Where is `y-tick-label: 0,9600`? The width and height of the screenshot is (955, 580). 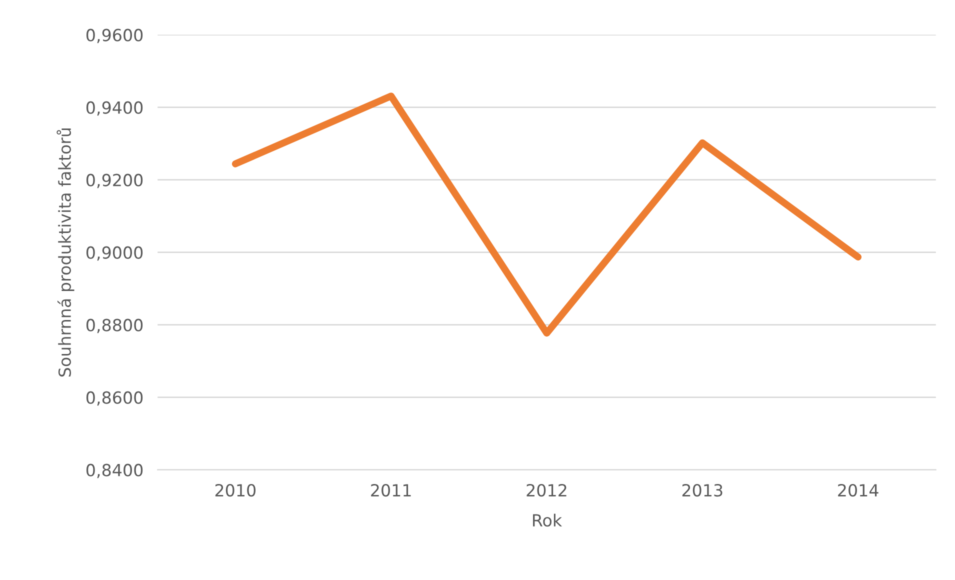
y-tick-label: 0,9600 is located at coordinates (114, 36).